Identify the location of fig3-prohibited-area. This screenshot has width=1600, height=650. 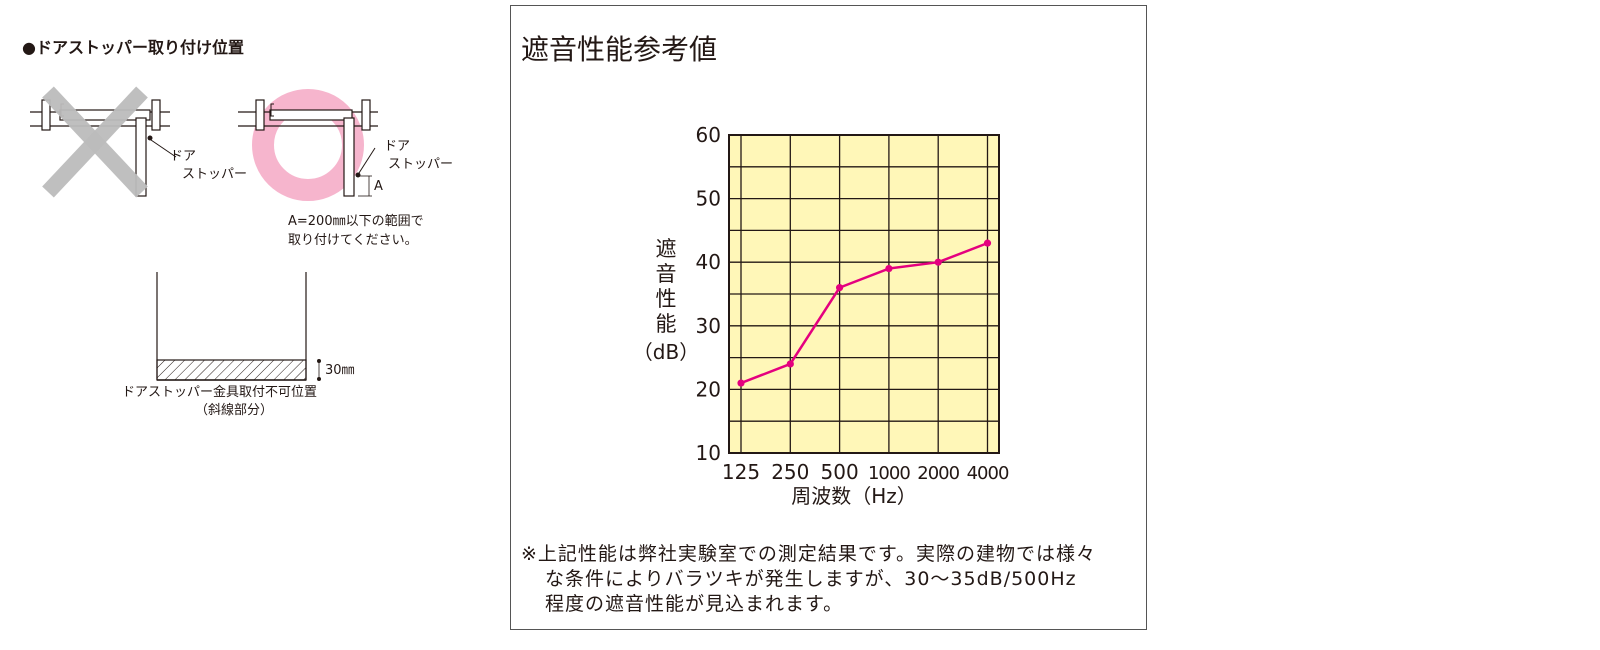
(238, 326).